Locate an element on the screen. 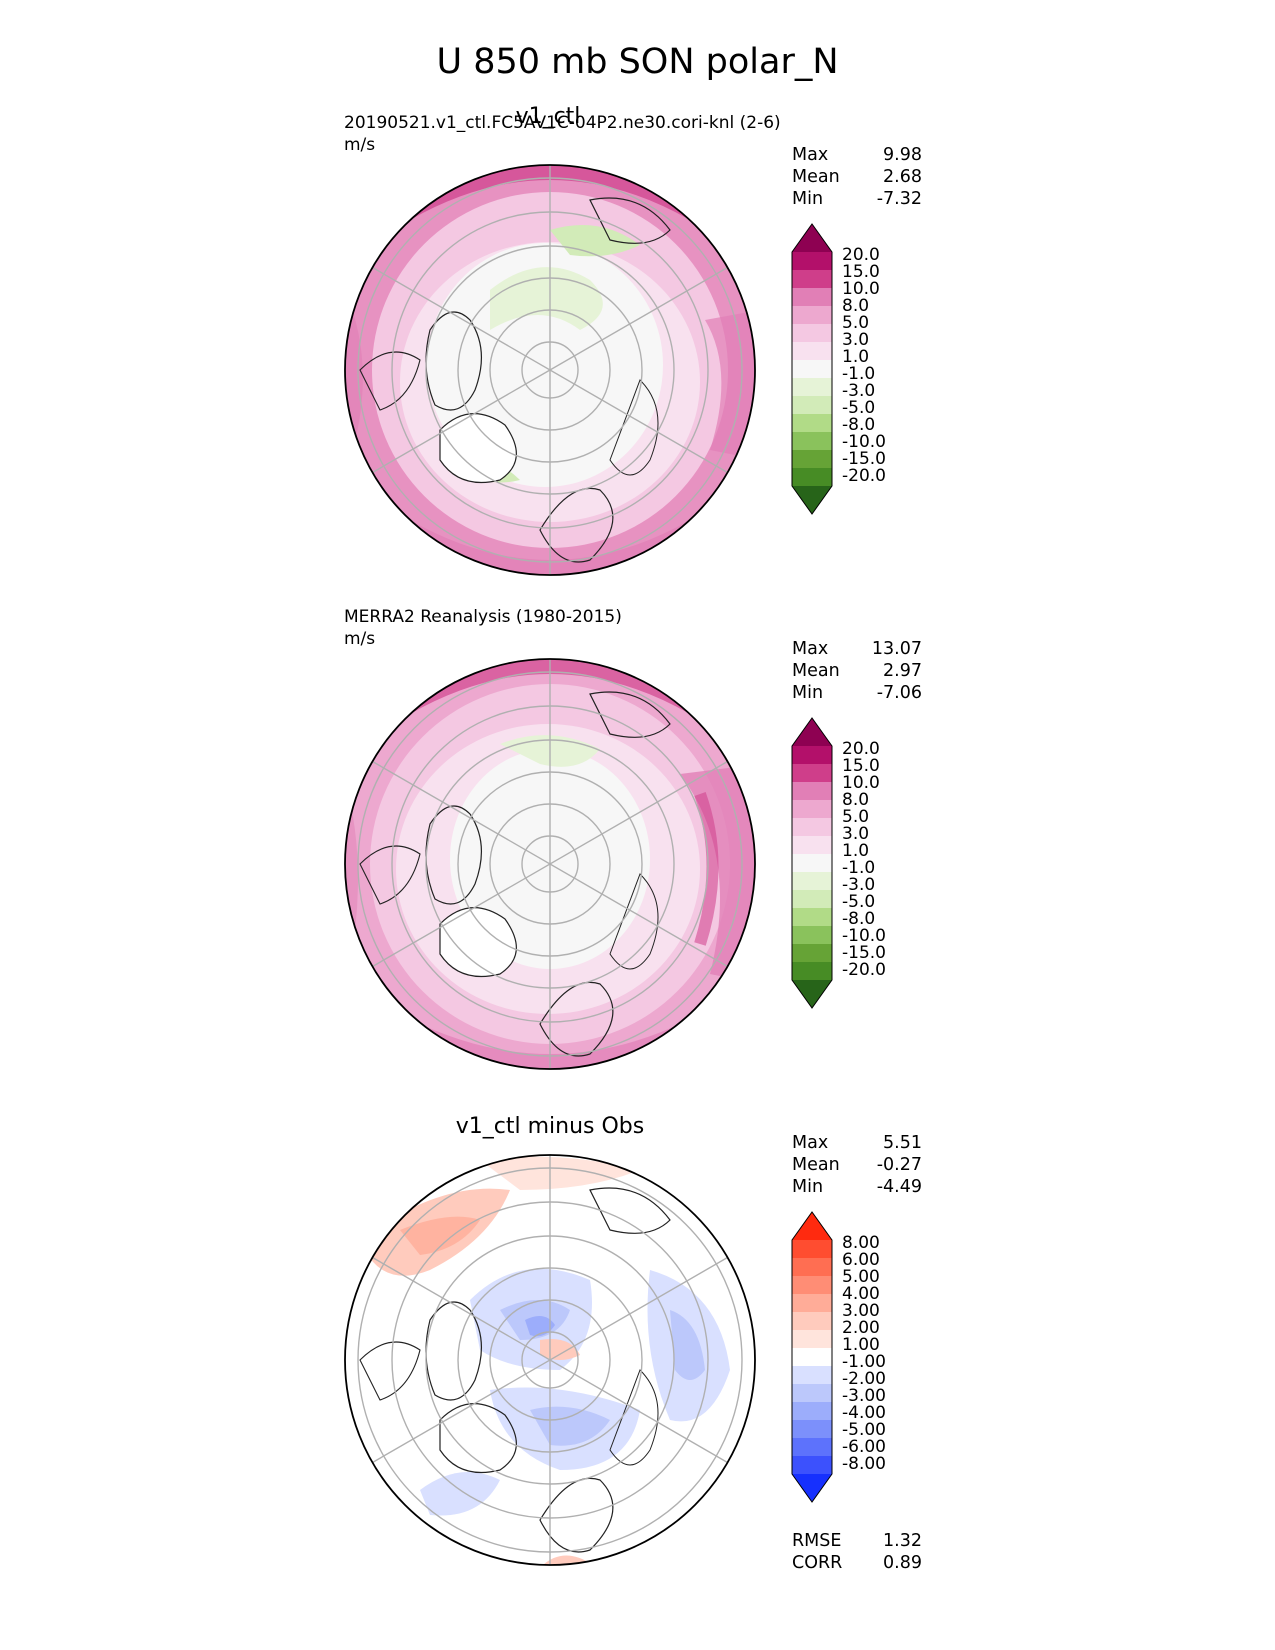 The height and width of the screenshot is (1650, 1275). stat-row: Max 5.51 is located at coordinates (857, 1143).